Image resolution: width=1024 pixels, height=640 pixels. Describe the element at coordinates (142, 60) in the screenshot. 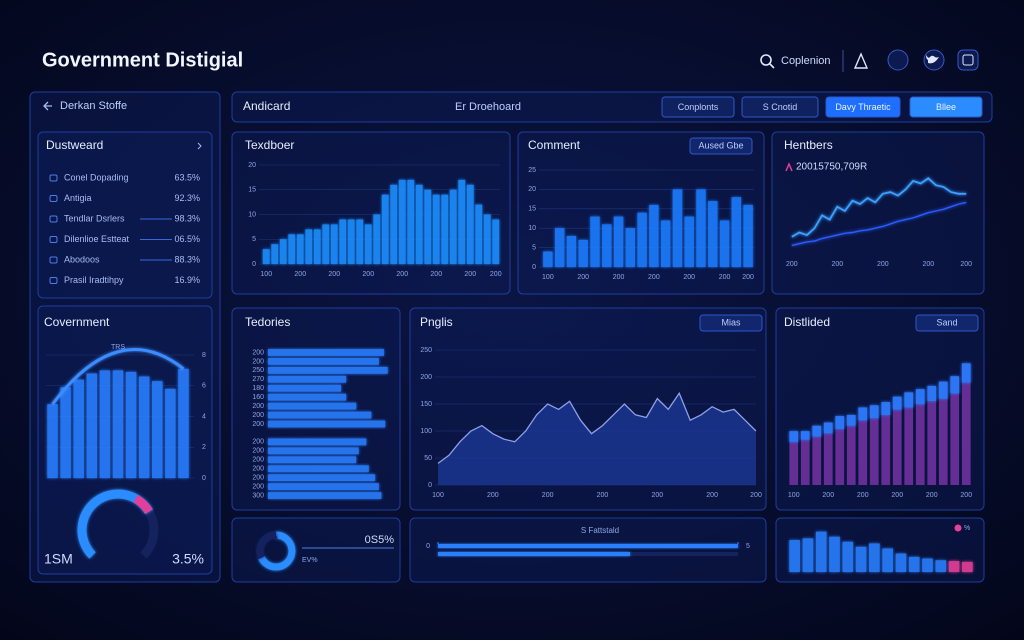

I see `app-title: Government Distigial` at that location.